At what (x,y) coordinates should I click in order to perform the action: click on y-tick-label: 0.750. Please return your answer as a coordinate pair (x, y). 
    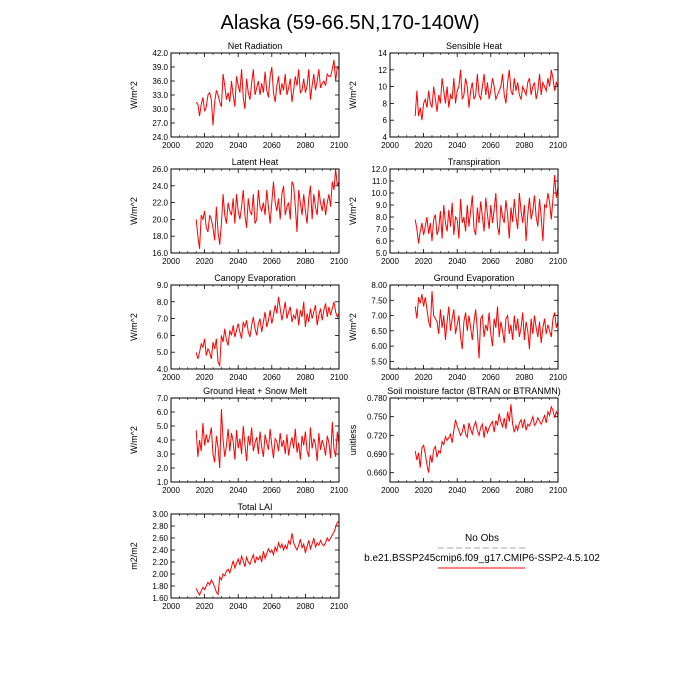
    Looking at the image, I should click on (377, 417).